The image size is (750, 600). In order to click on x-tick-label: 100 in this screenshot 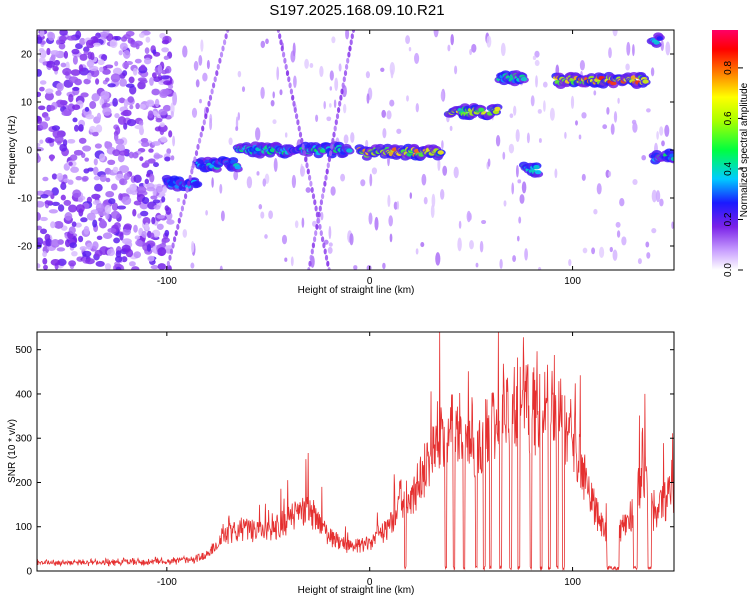, I will do `click(572, 582)`.